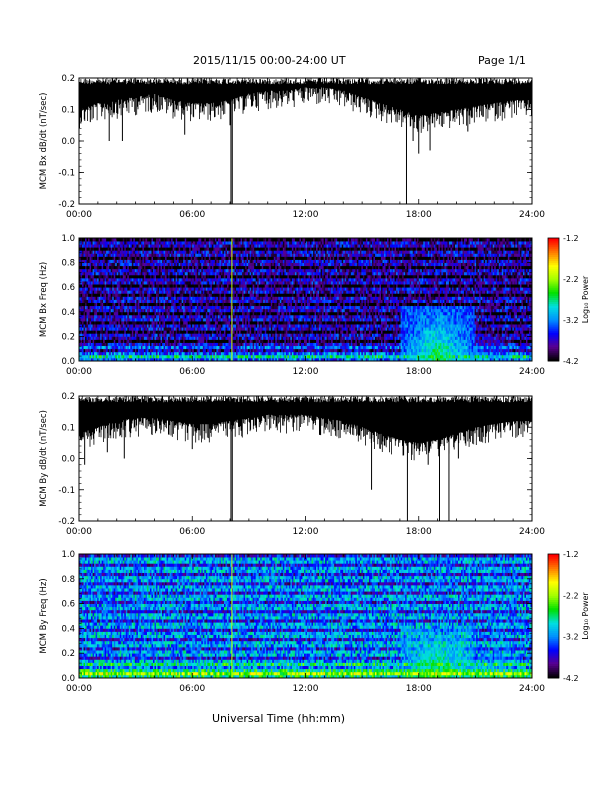 The width and height of the screenshot is (612, 792). Describe the element at coordinates (44, 615) in the screenshot. I see `y-axis-label: MCM By Freq (Hz)` at that location.